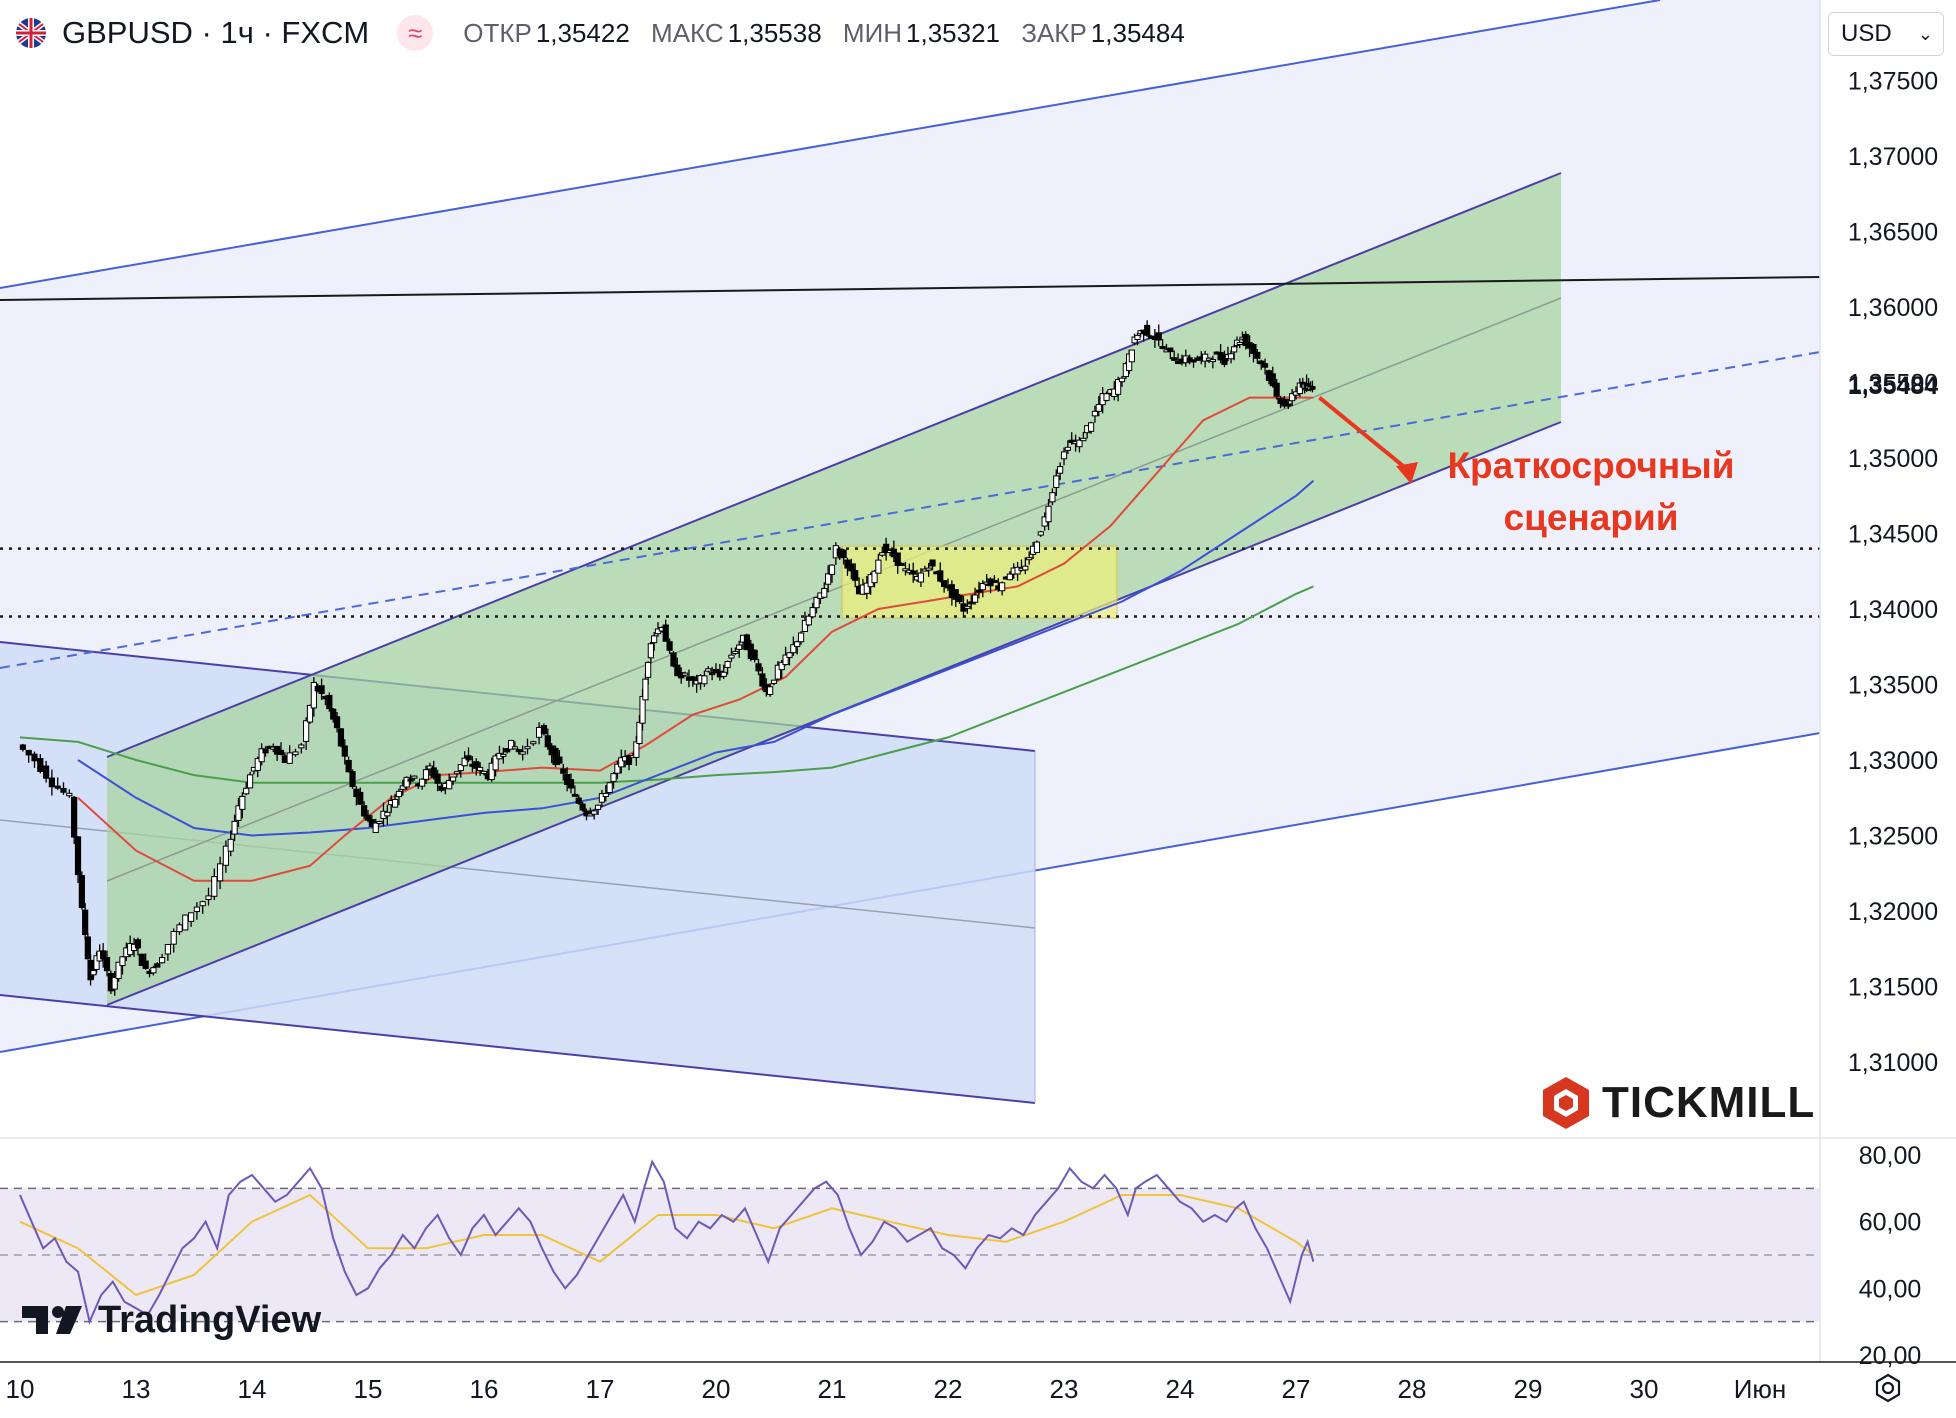 This screenshot has height=1418, width=1956. Describe the element at coordinates (1760, 1389) in the screenshot. I see `time-tick-label: Июн` at that location.